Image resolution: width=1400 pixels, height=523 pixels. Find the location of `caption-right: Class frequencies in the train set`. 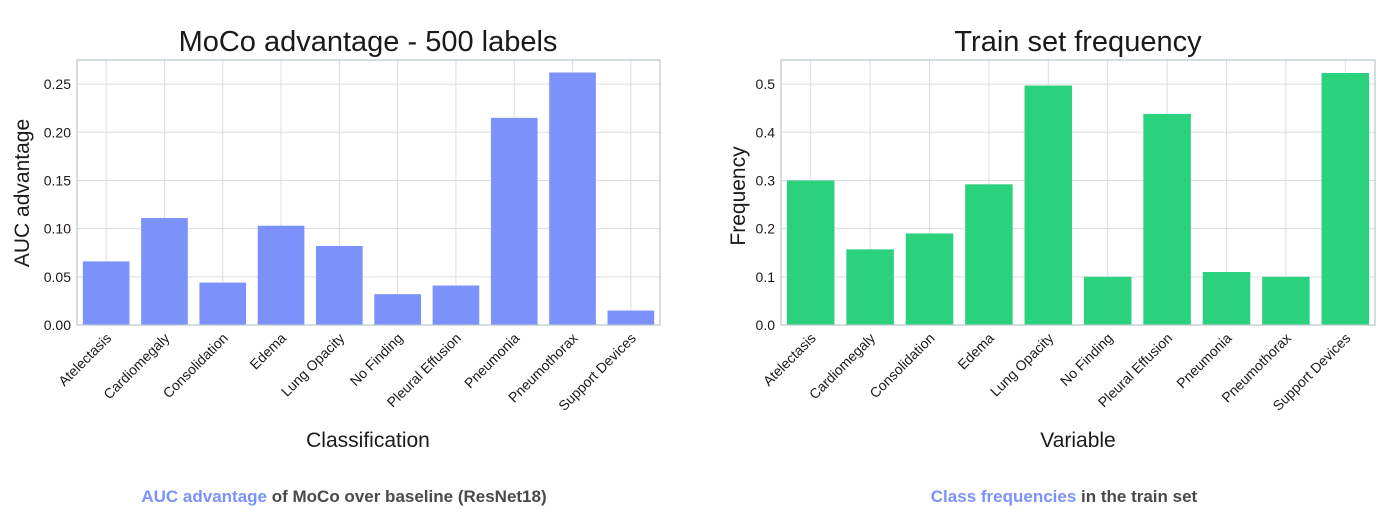

caption-right: Class frequencies in the train set is located at coordinates (1064, 497).